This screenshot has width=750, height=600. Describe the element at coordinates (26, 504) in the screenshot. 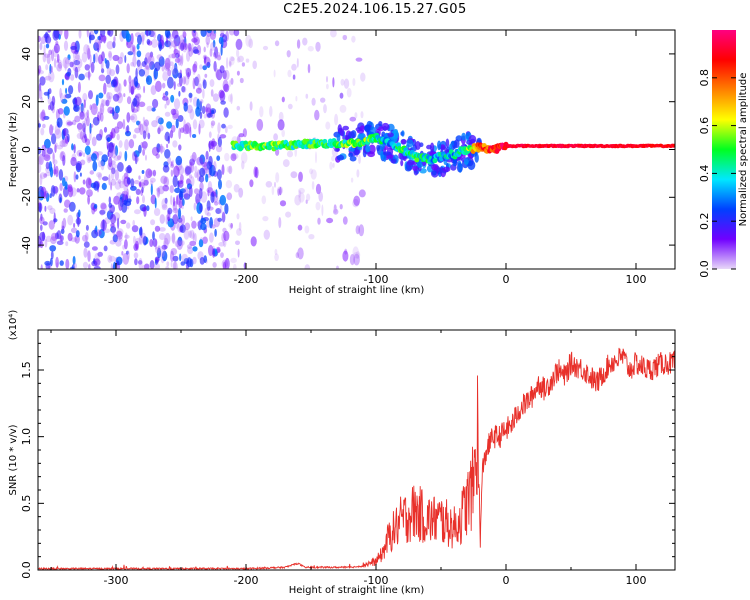

I see `y-tick-label: 0.5` at that location.